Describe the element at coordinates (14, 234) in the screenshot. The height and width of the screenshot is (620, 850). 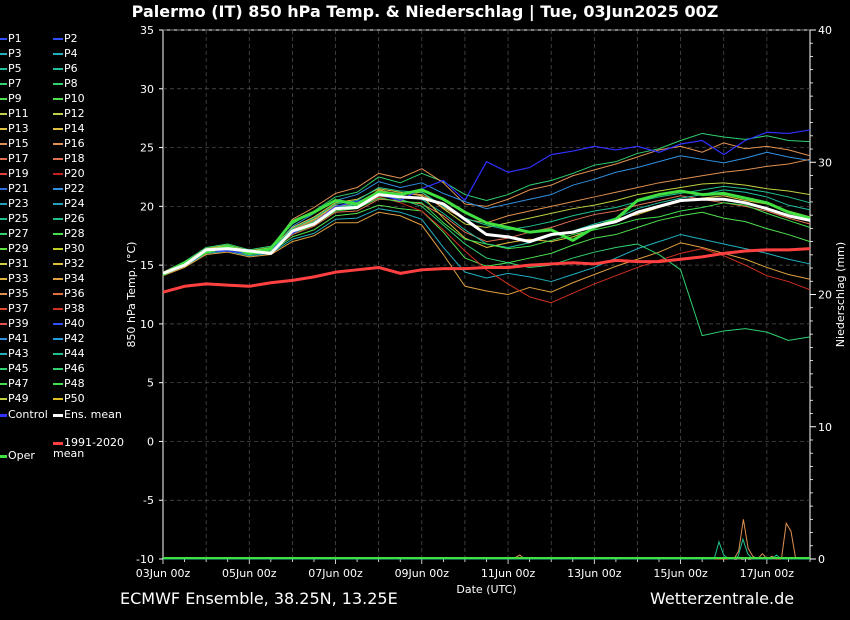
I see `legend-item-p27: P27` at that location.